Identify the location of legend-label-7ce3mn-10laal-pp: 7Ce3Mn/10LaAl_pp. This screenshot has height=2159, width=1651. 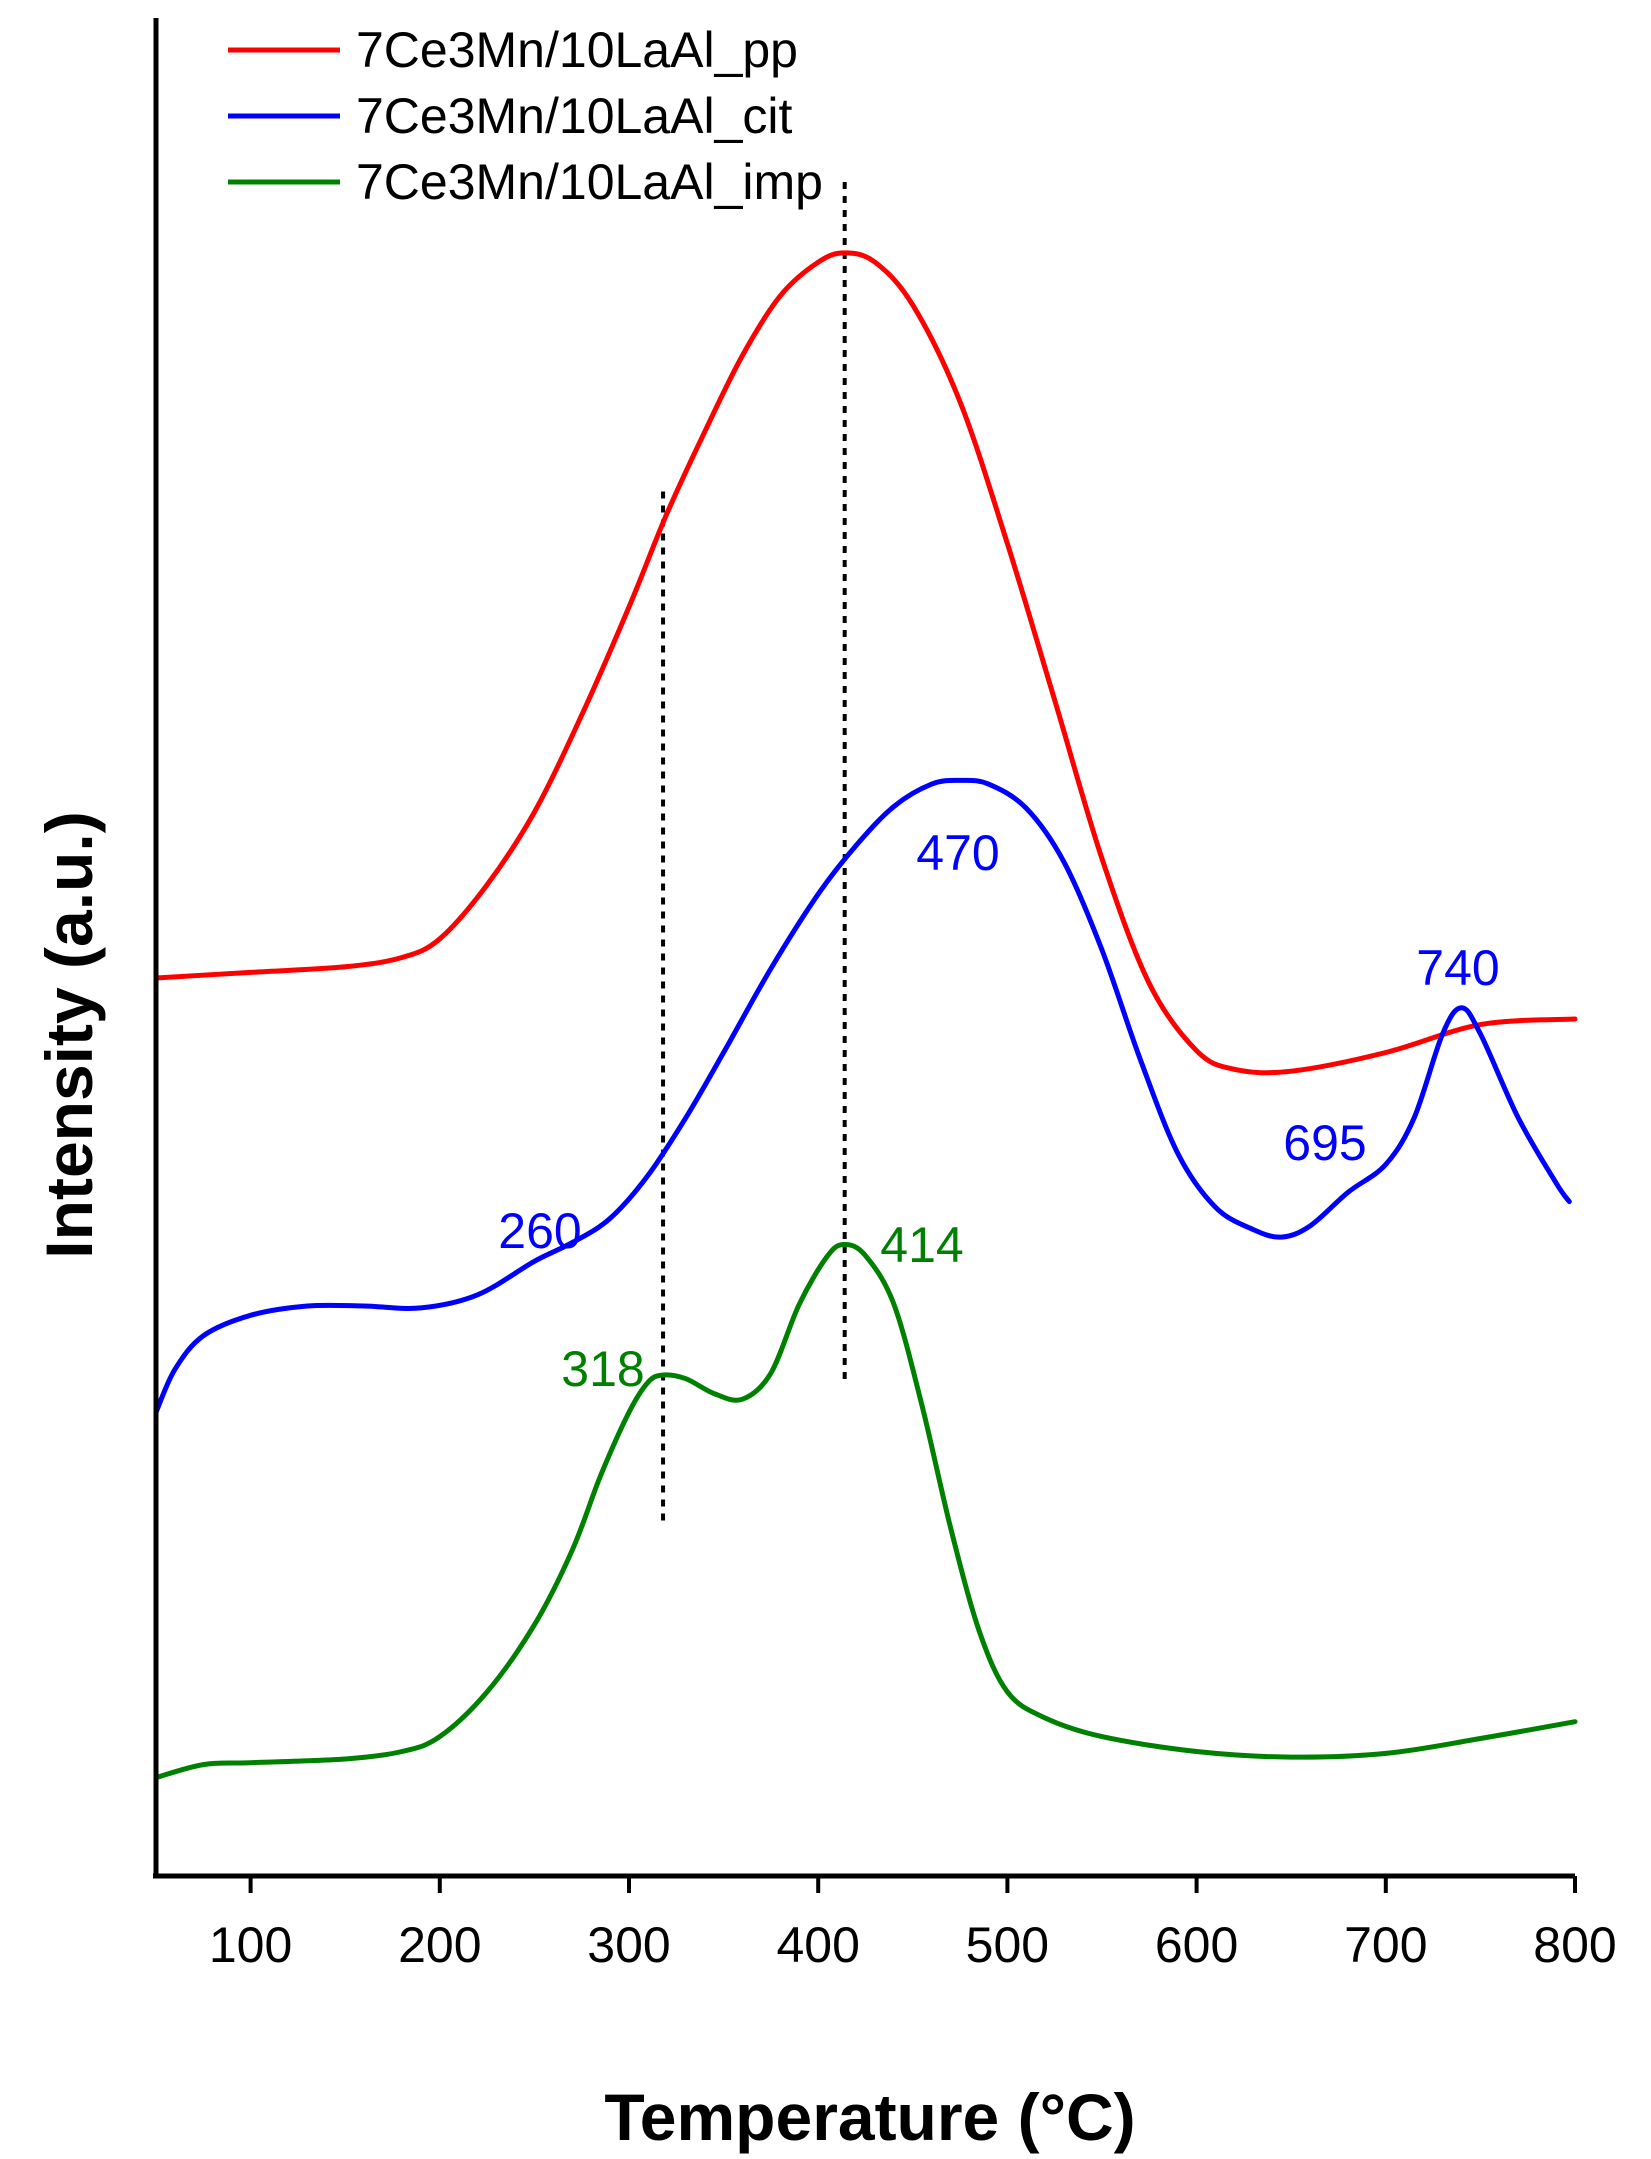
(577, 50).